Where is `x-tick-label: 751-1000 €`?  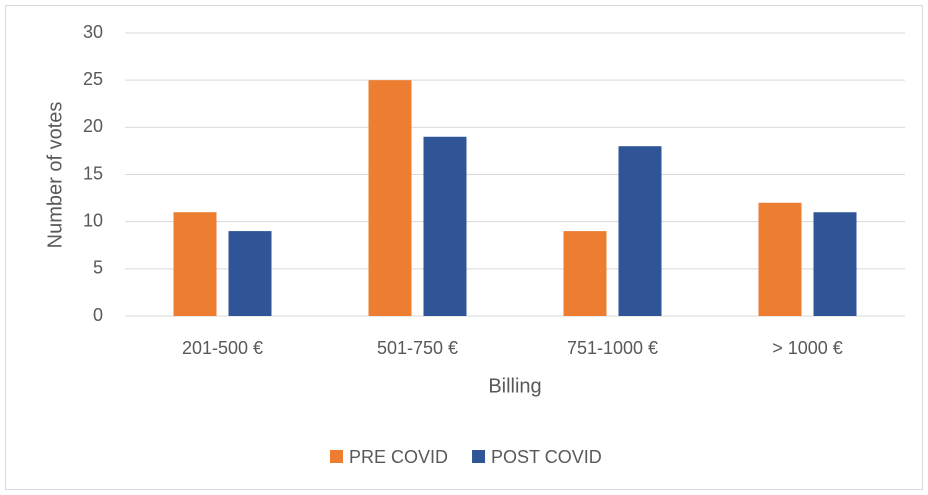 x-tick-label: 751-1000 € is located at coordinates (612, 348).